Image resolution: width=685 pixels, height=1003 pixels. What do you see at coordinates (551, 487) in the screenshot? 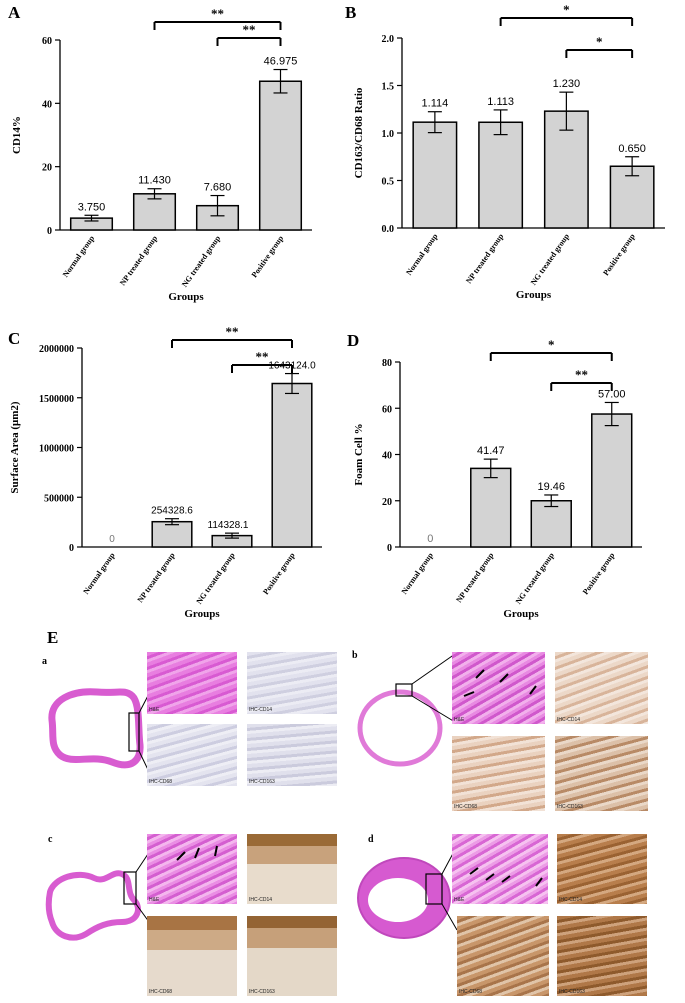
I see `data-label: 19.46` at bounding box center [551, 487].